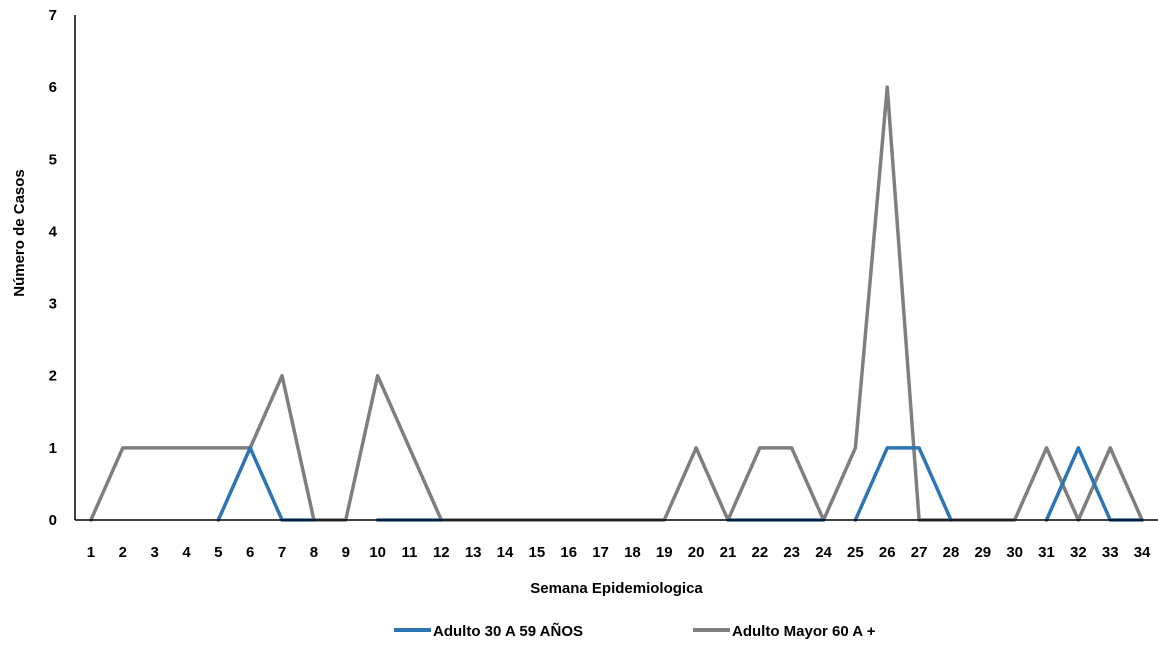 The image size is (1158, 650). Describe the element at coordinates (53, 159) in the screenshot. I see `y-tick-label: 5` at that location.